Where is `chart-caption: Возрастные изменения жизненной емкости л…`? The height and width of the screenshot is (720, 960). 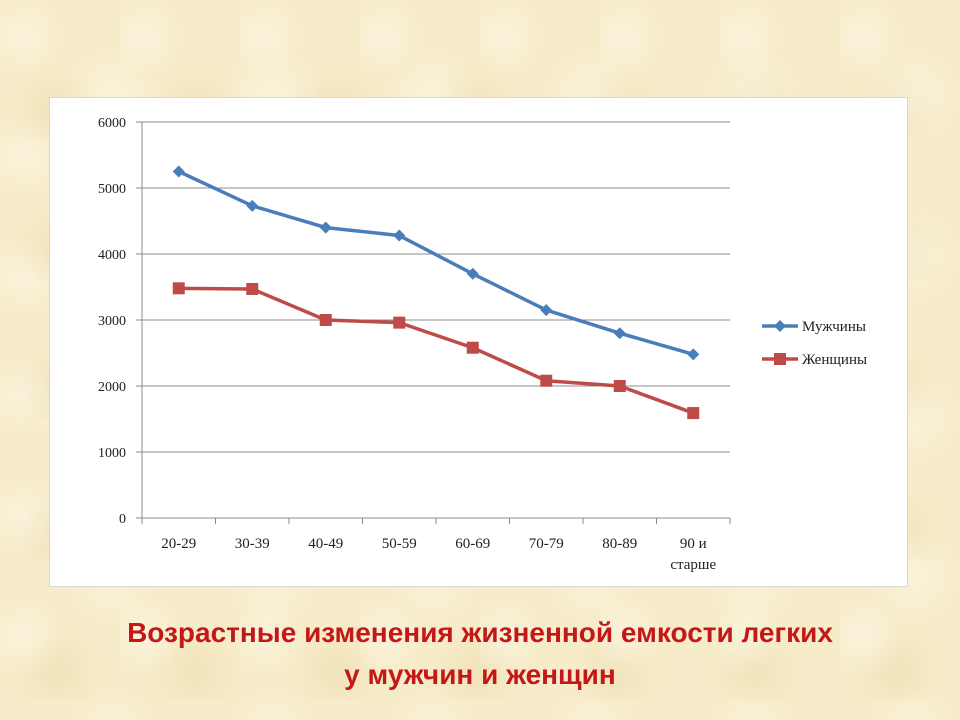 chart-caption: Возрастные изменения жизненной емкости л… is located at coordinates (480, 654).